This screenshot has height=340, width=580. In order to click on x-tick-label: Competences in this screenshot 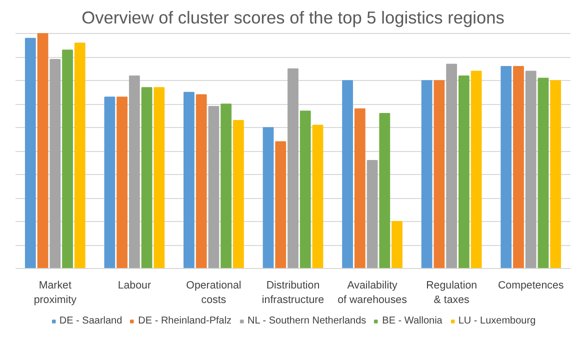, I will do `click(531, 286)`.